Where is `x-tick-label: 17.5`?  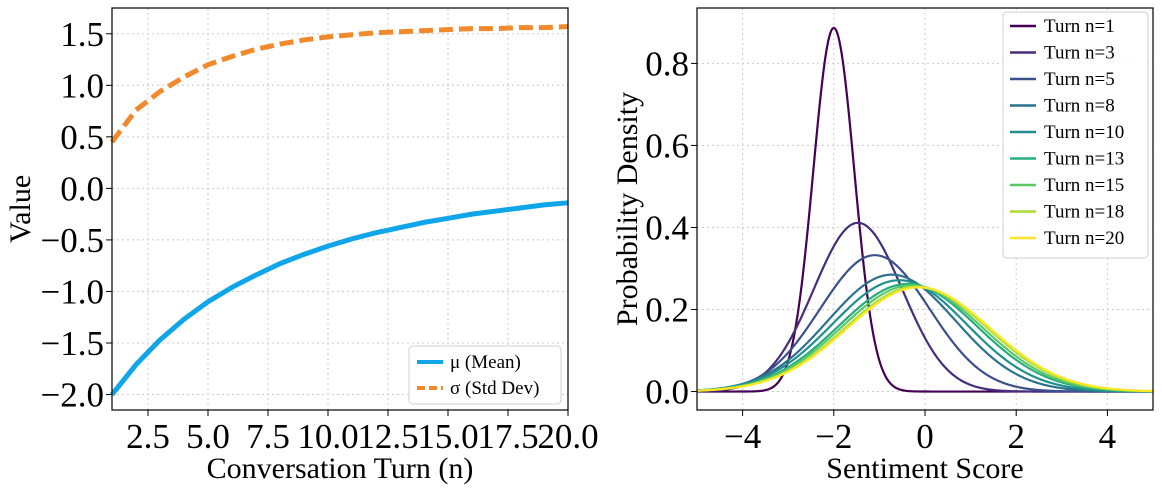 x-tick-label: 17.5 is located at coordinates (507, 436).